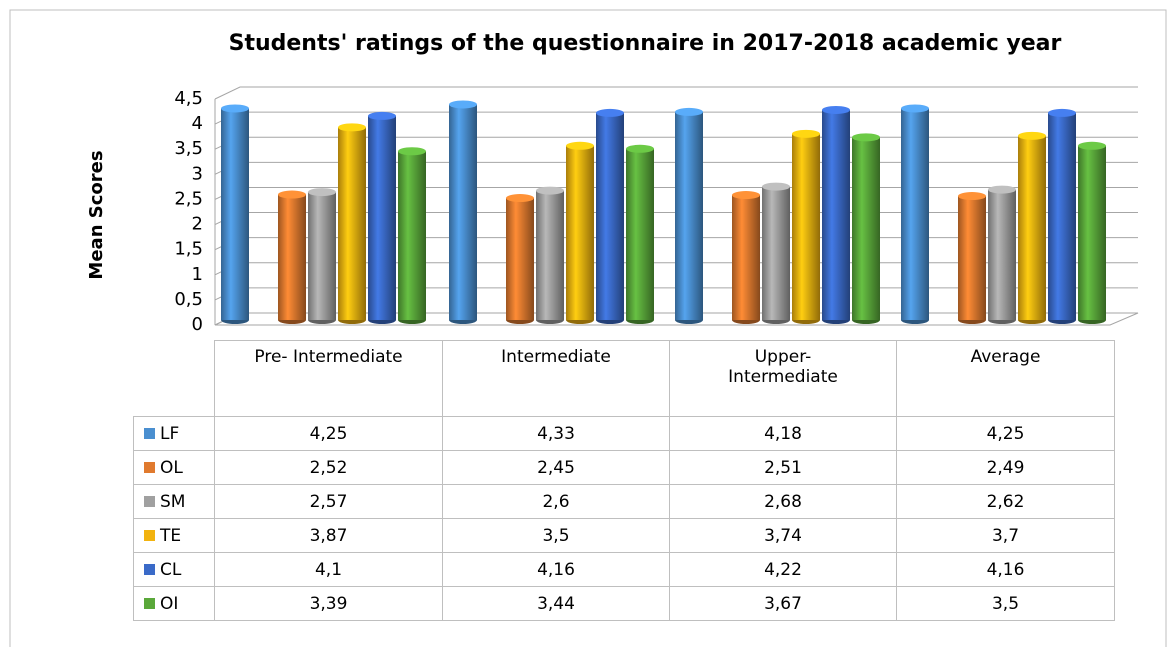 The image size is (1176, 647). I want to click on value-label: 2,68, so click(783, 501).